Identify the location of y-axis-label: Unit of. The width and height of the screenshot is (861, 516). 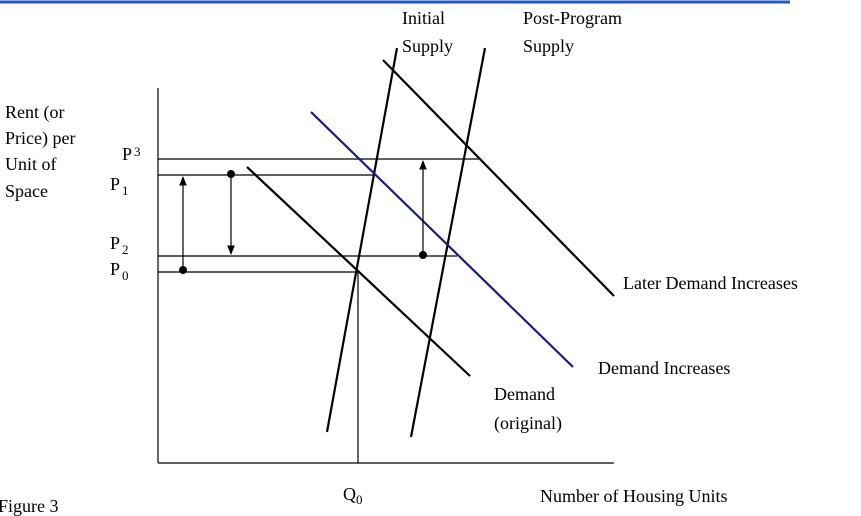
(31, 164).